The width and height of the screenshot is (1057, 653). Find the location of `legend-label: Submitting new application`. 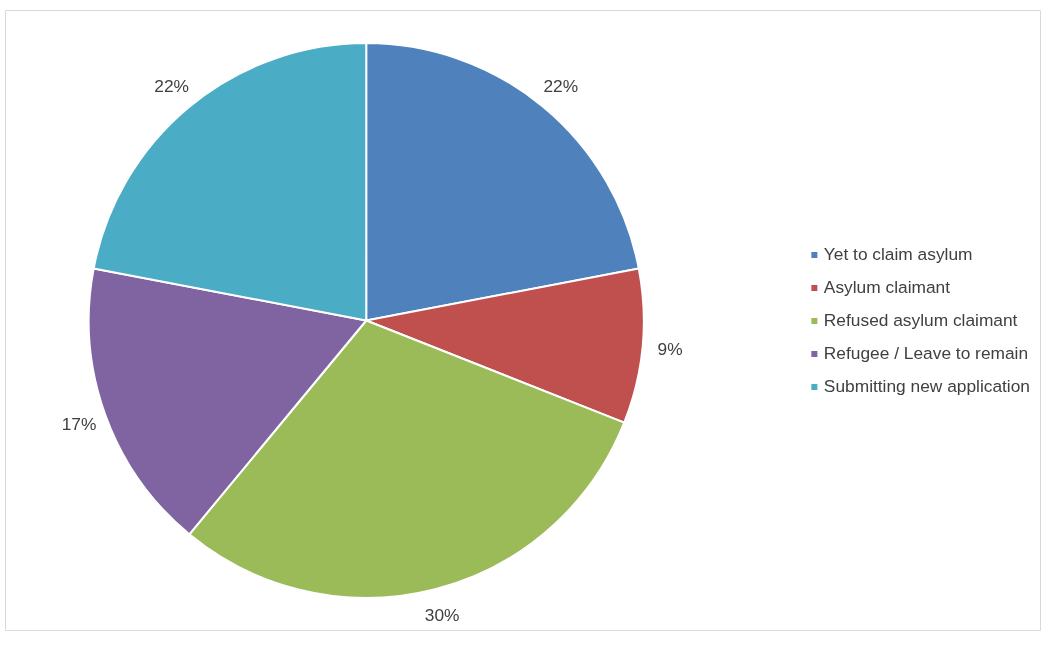

legend-label: Submitting new application is located at coordinates (926, 386).